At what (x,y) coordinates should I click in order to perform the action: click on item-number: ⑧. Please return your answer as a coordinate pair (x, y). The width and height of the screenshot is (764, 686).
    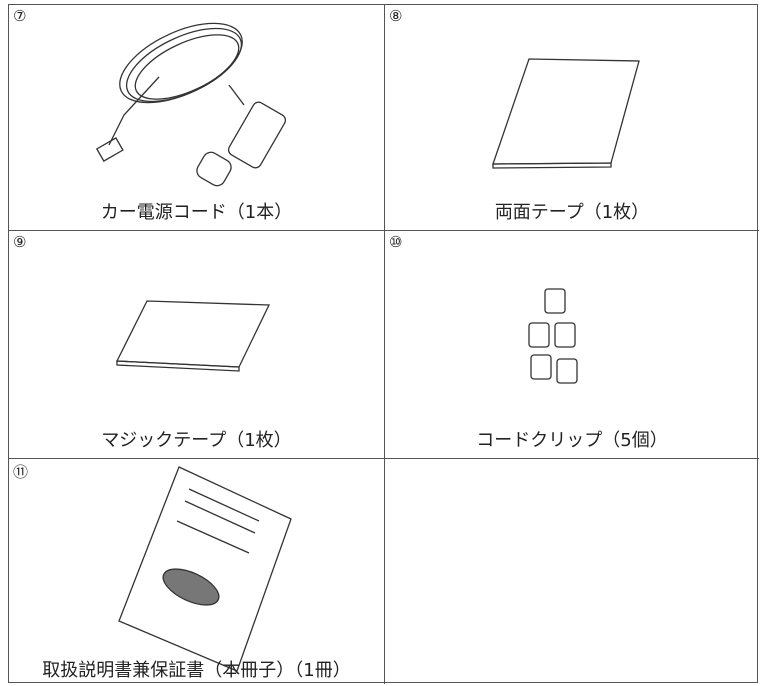
    Looking at the image, I should click on (396, 16).